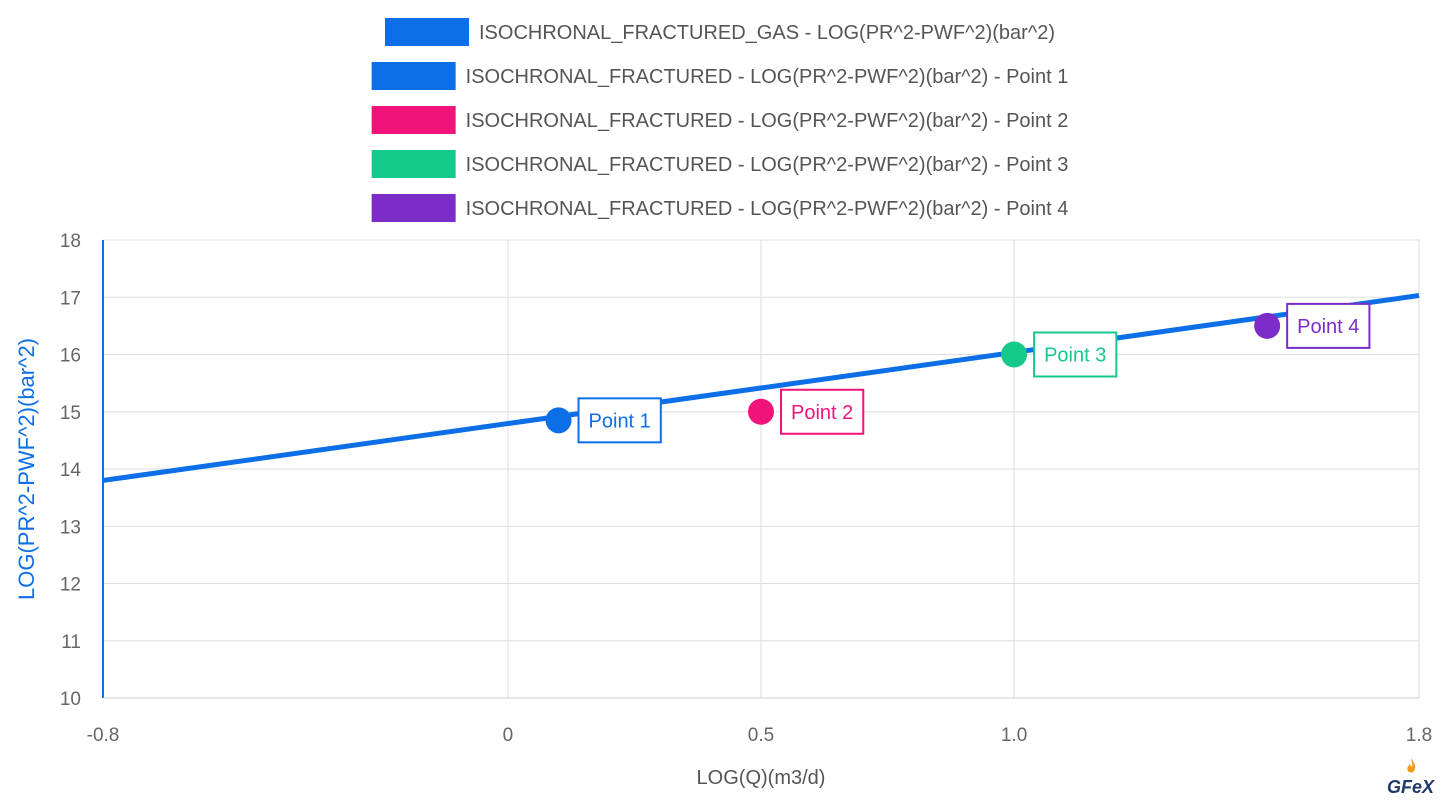 The image size is (1443, 800). What do you see at coordinates (71, 642) in the screenshot?
I see `y-tick-label: 11` at bounding box center [71, 642].